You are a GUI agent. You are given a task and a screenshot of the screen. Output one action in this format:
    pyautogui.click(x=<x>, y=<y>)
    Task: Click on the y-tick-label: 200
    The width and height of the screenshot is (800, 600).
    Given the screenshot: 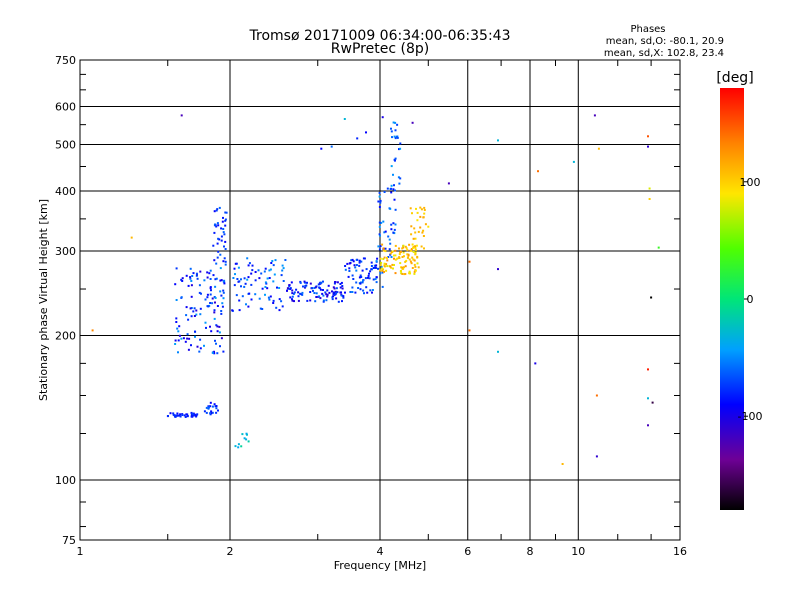 What is the action you would take?
    pyautogui.click(x=65, y=336)
    